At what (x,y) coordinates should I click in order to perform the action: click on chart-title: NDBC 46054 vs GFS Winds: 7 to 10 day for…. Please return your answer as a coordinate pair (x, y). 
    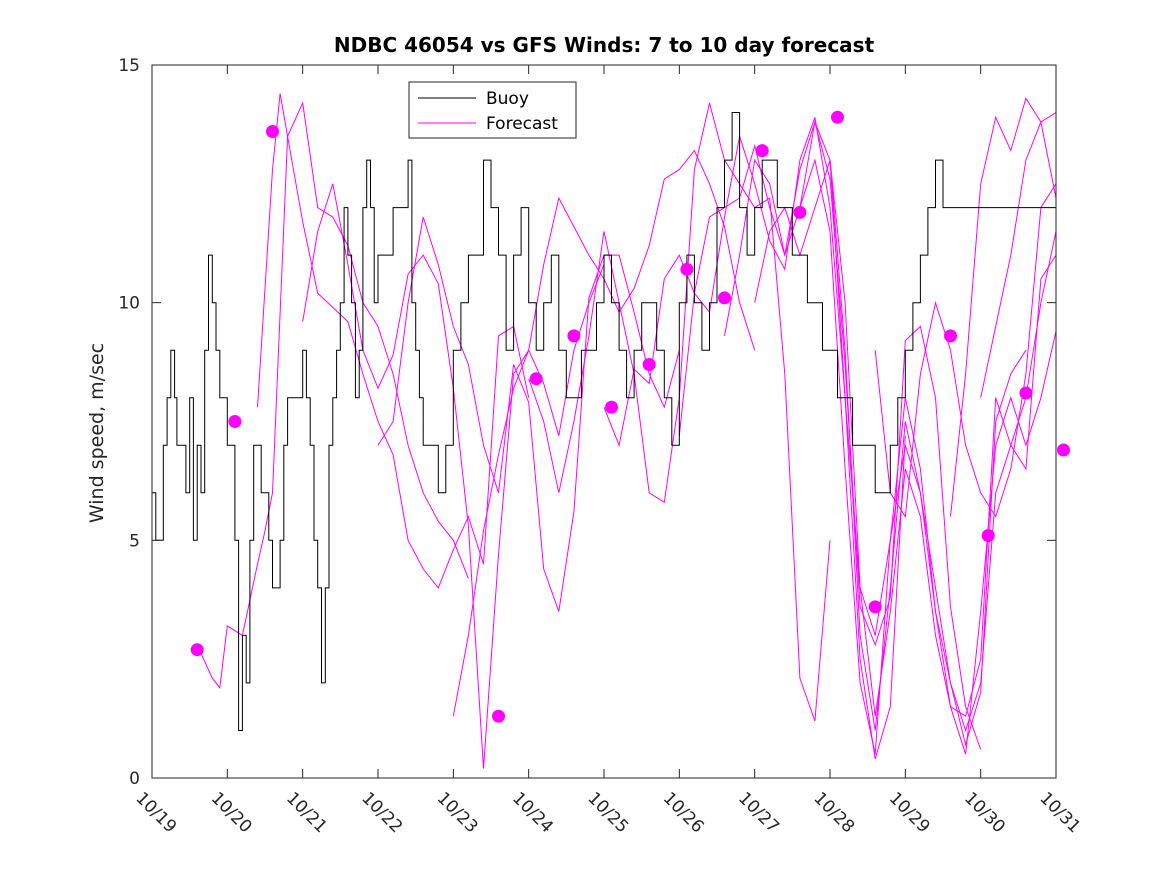
    Looking at the image, I should click on (604, 45).